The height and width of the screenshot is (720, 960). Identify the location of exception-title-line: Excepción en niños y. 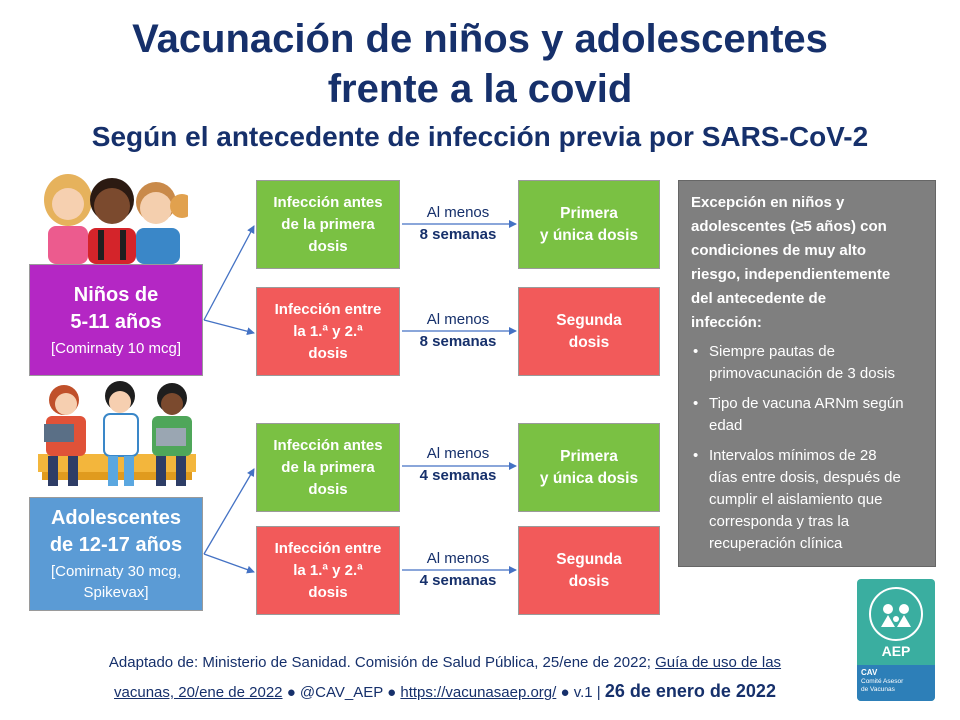
(768, 202).